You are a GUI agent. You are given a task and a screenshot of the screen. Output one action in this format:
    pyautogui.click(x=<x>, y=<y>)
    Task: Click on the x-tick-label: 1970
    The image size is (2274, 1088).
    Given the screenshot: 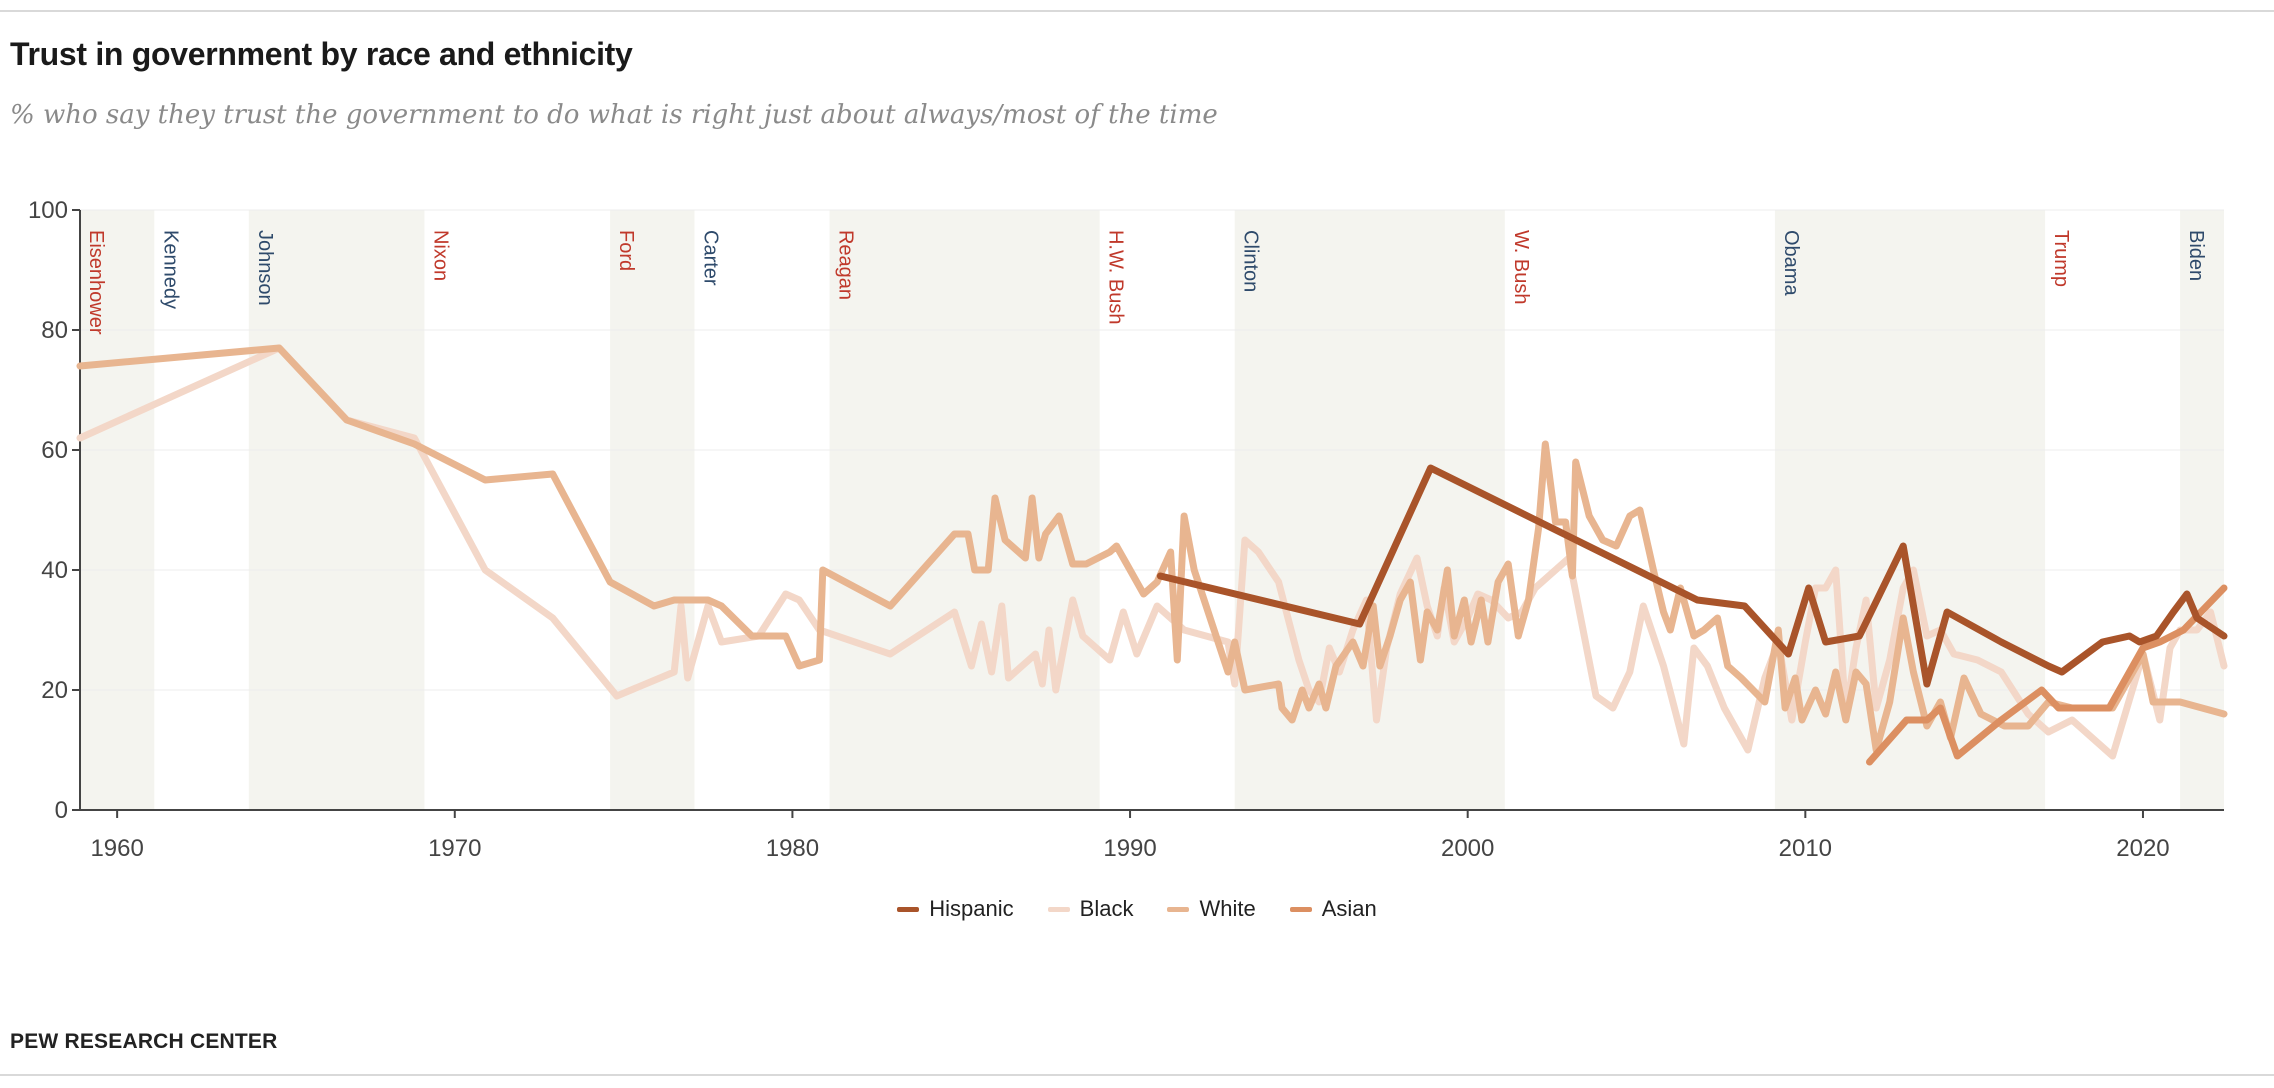 What is the action you would take?
    pyautogui.click(x=454, y=848)
    